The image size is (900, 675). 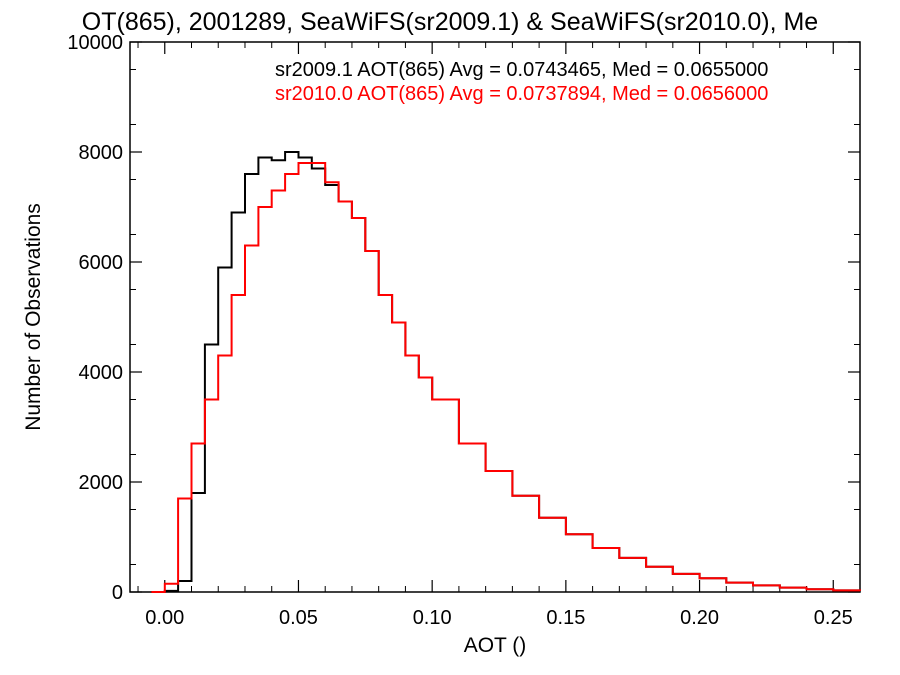 What do you see at coordinates (101, 483) in the screenshot?
I see `y-tick-label: 2000` at bounding box center [101, 483].